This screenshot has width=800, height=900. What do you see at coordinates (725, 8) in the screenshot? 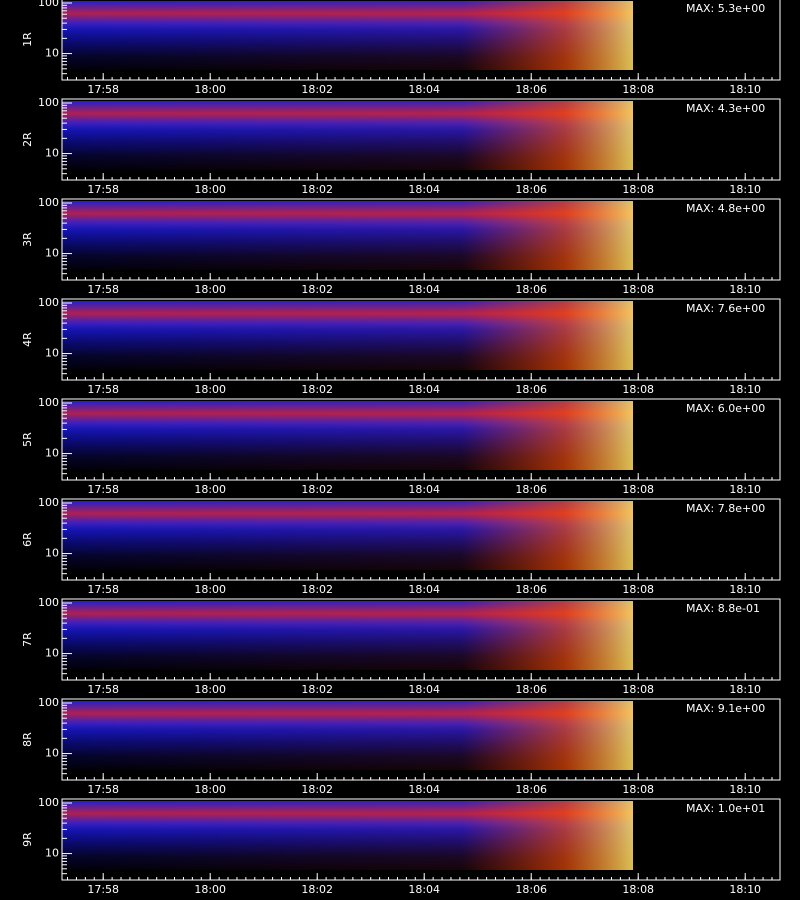
I see `annotation: MAX: 5.3e+00` at bounding box center [725, 8].